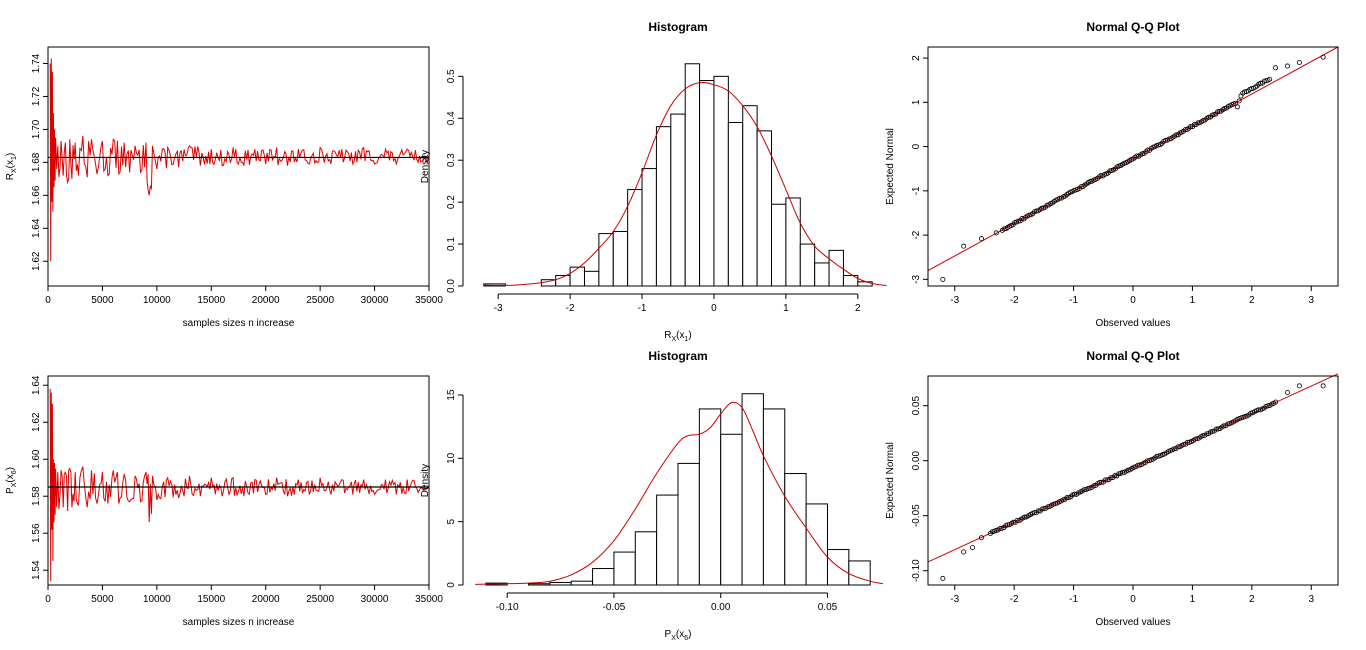  What do you see at coordinates (36, 129) in the screenshot?
I see `y-tick-label: 1.70` at bounding box center [36, 129].